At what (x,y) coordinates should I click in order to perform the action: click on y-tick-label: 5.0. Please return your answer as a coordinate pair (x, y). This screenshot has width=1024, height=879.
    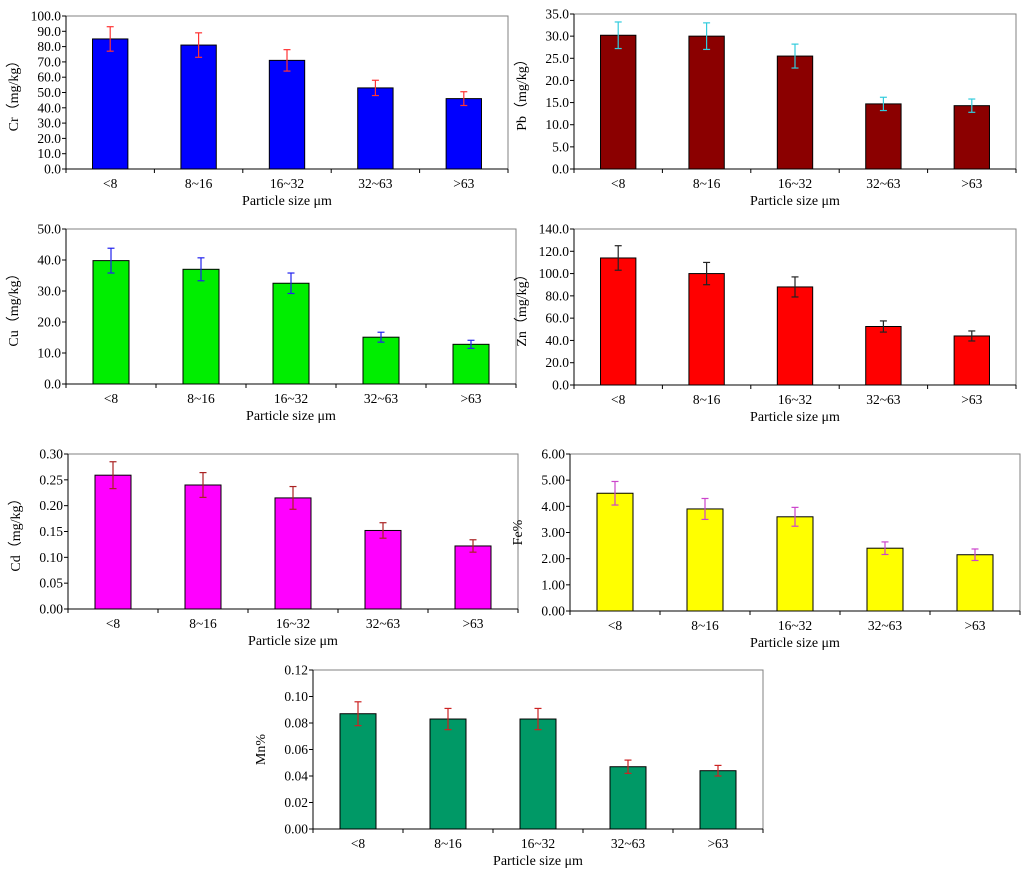
    Looking at the image, I should click on (560, 146).